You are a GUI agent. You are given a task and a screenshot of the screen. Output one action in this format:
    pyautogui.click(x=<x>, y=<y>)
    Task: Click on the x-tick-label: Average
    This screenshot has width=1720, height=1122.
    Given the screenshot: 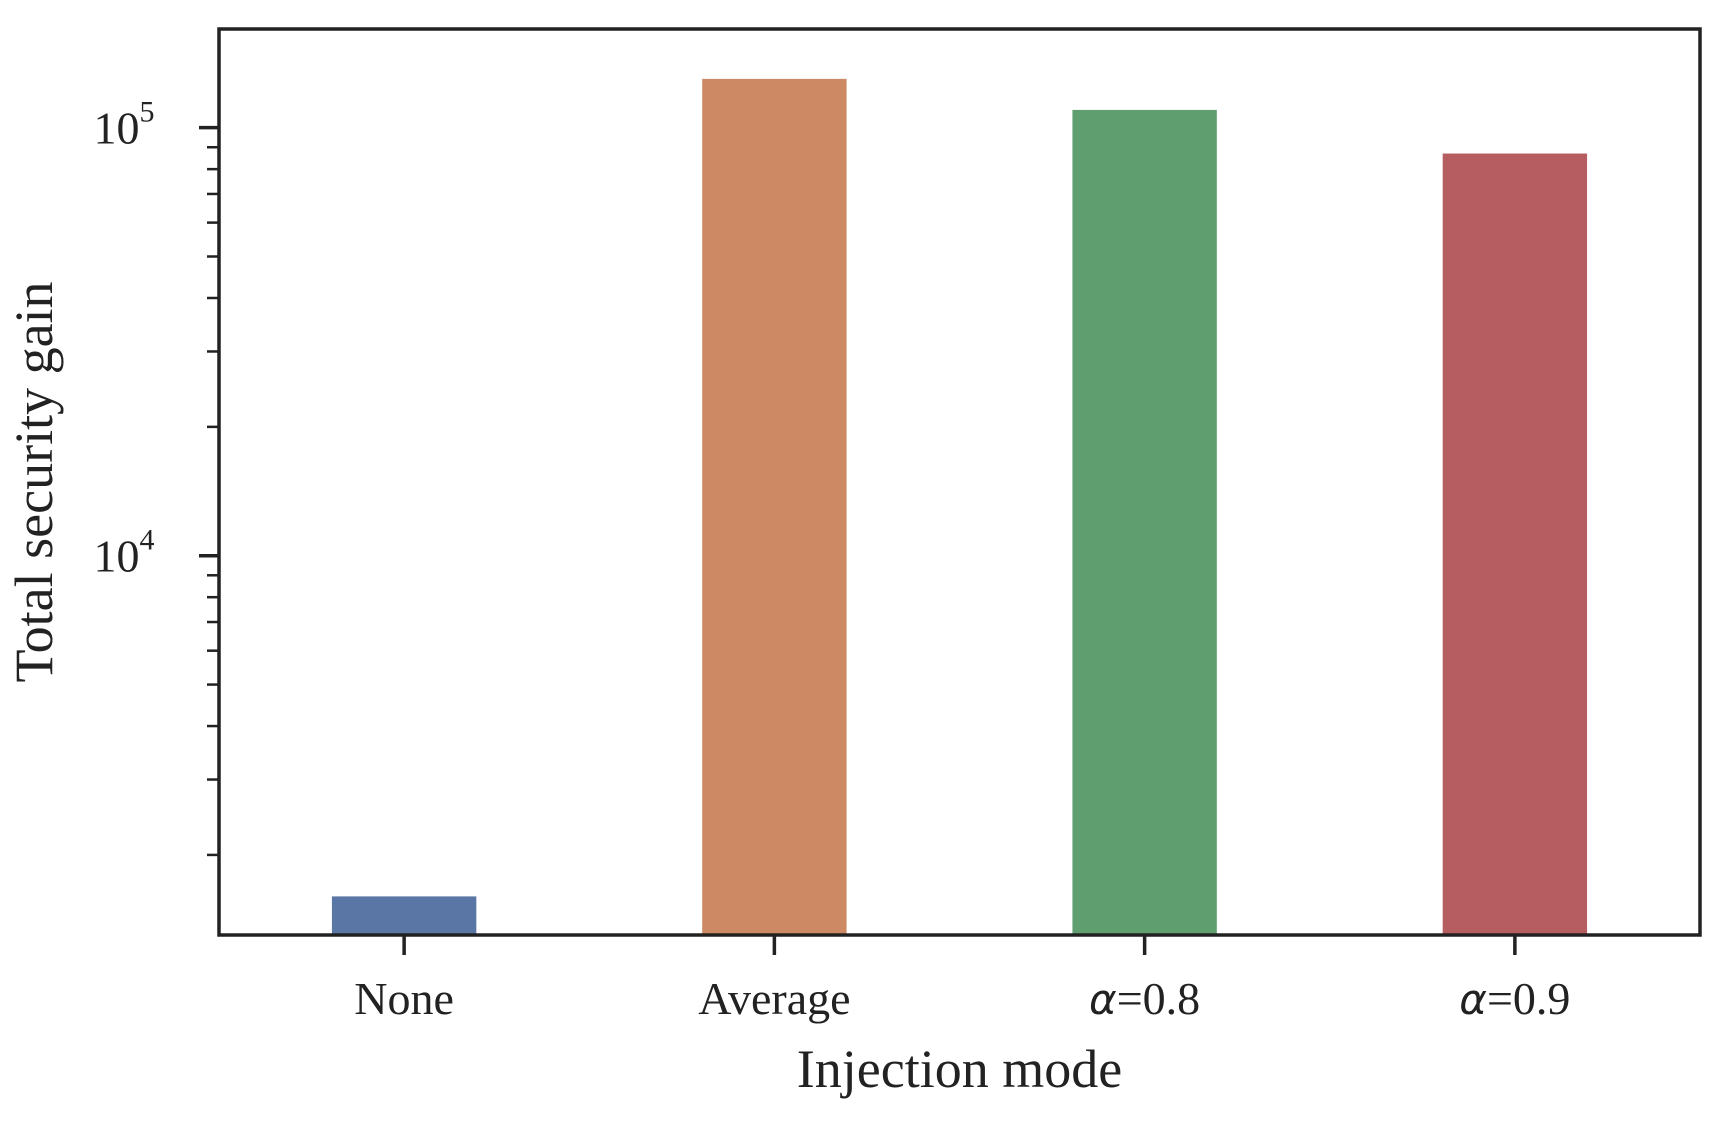 What is the action you would take?
    pyautogui.click(x=774, y=998)
    